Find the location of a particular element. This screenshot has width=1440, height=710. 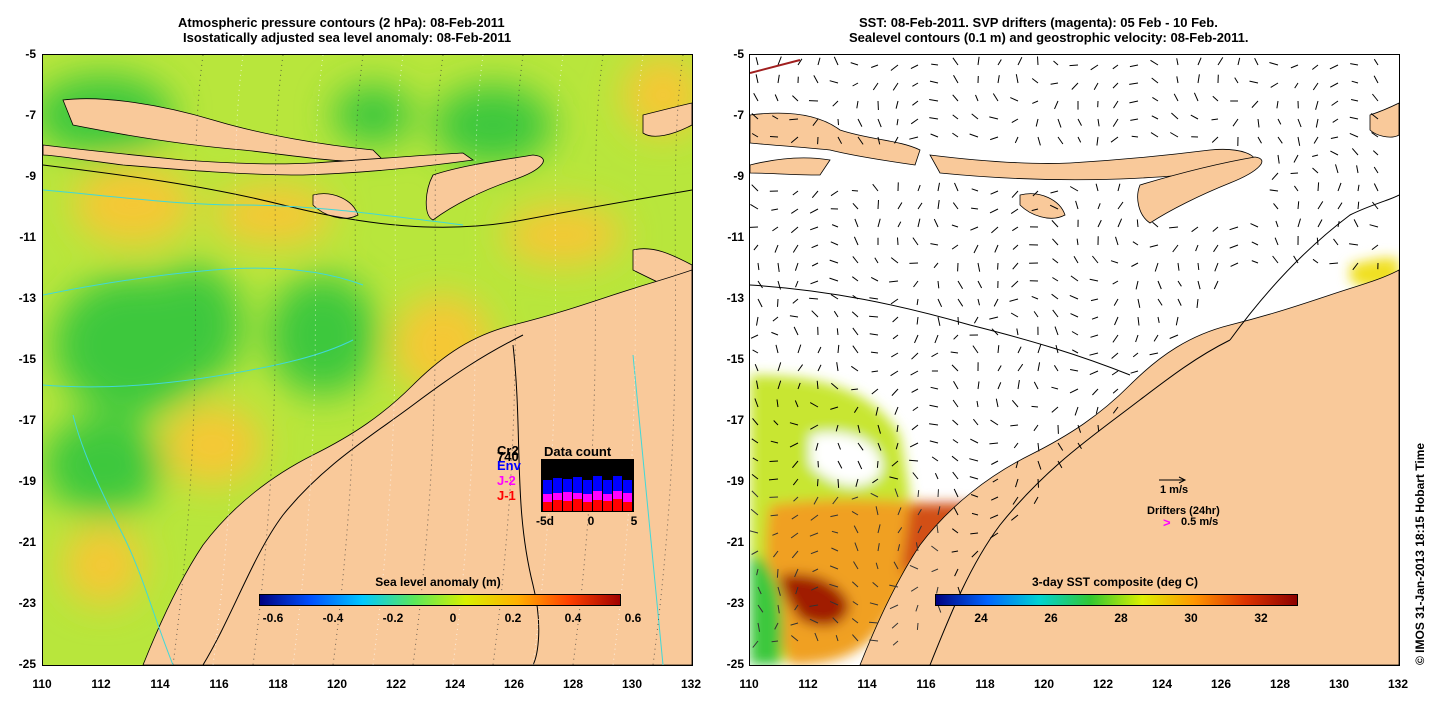

y-axis-tick-right: -9 is located at coordinates (738, 176).